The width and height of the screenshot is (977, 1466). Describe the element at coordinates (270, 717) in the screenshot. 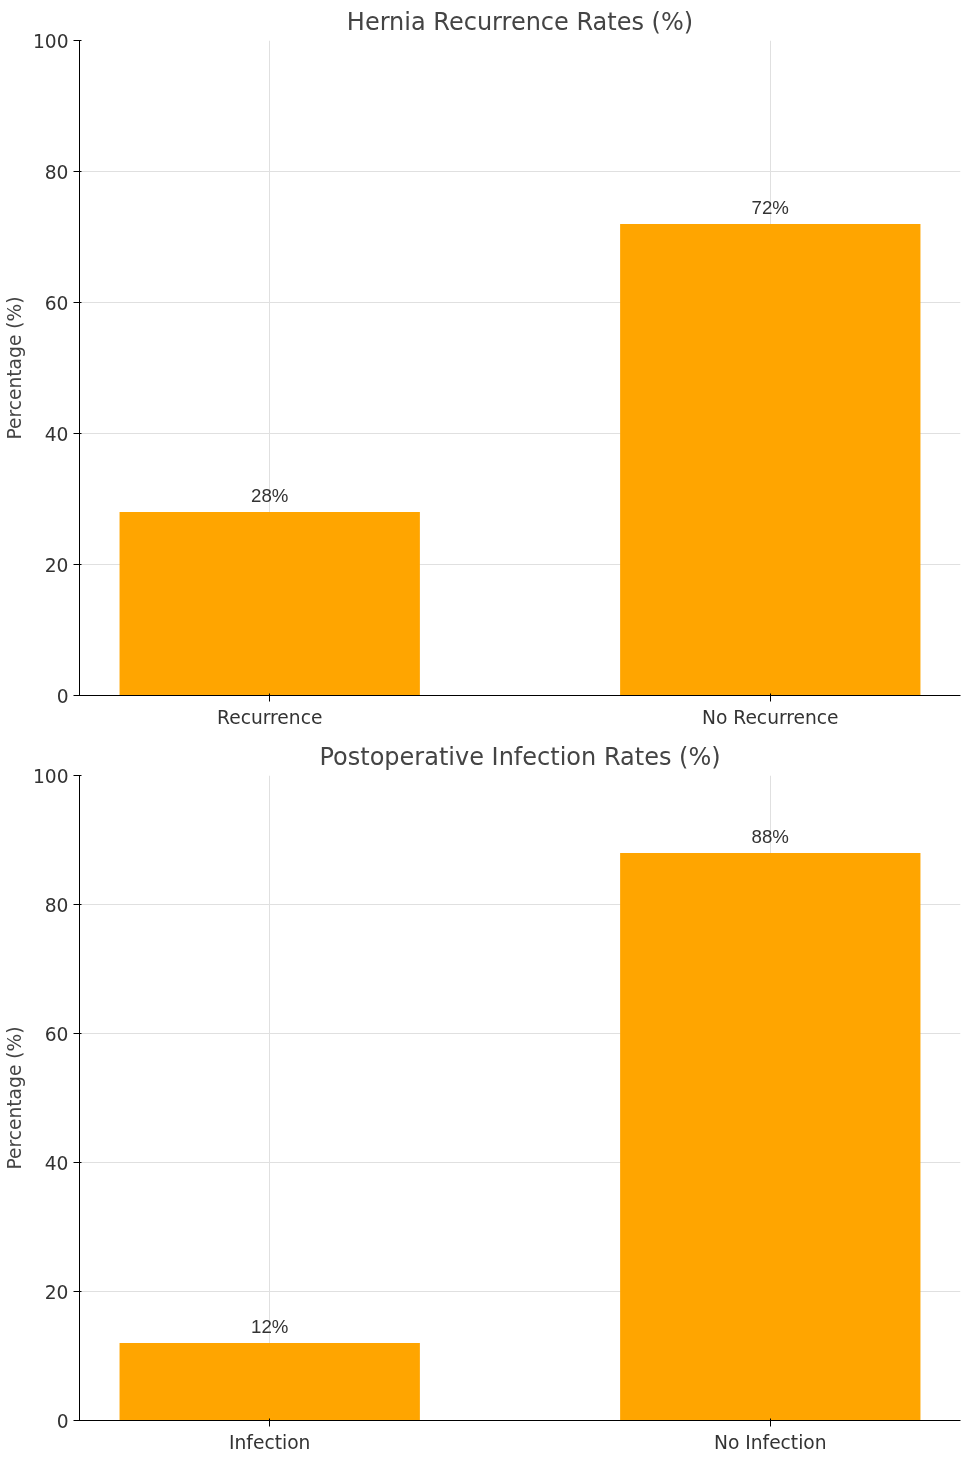

I see `x-tick-label: Recurrence` at that location.